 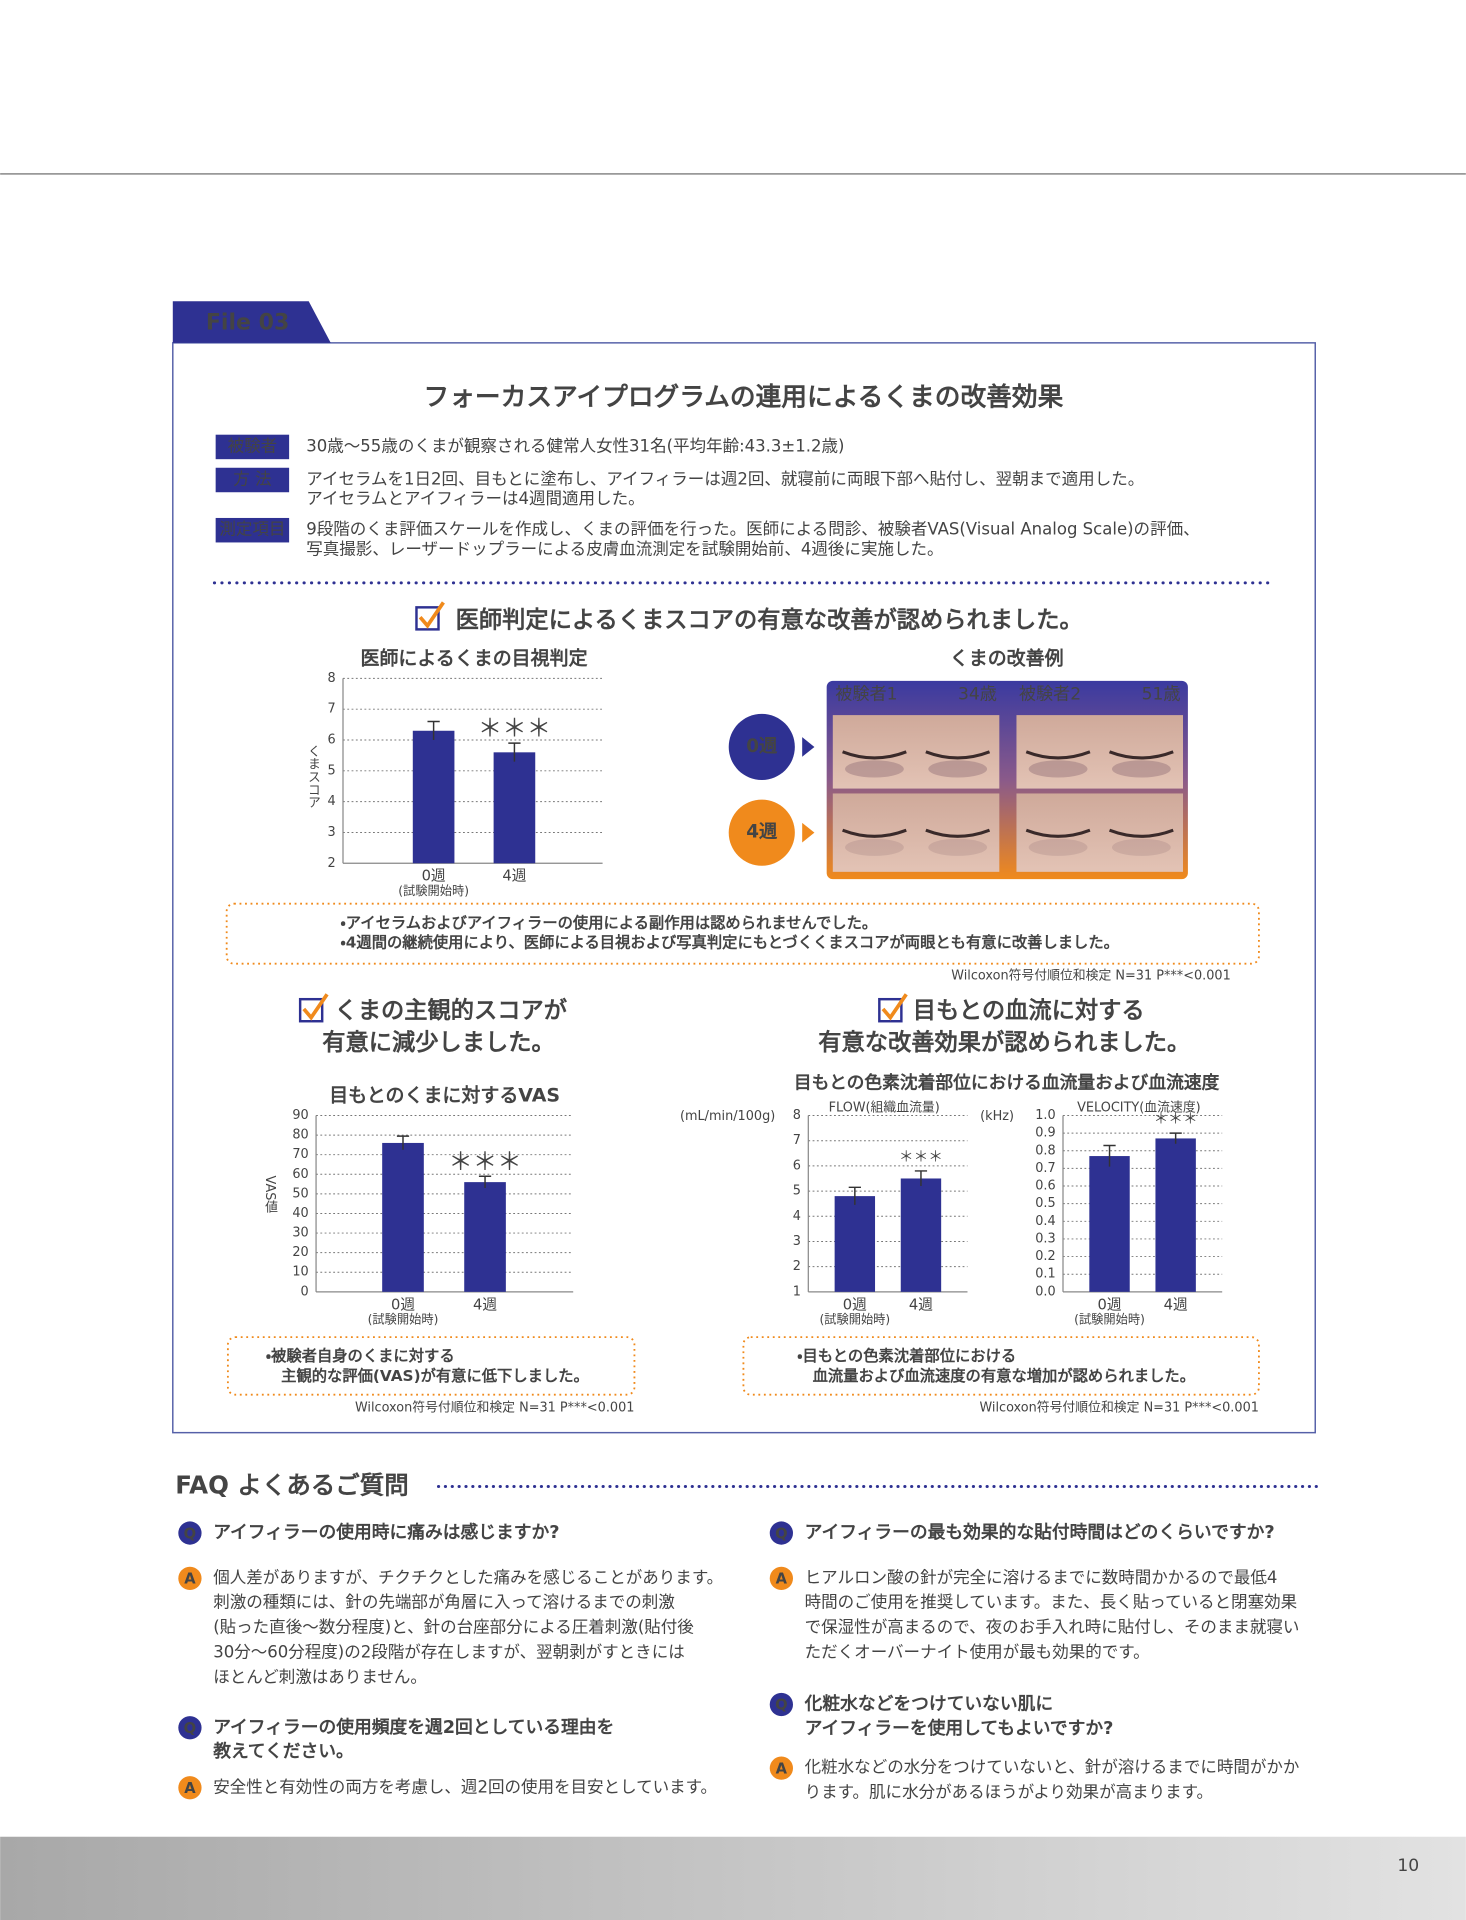 What do you see at coordinates (1045, 1186) in the screenshot?
I see `y-tick-label: 0.6` at bounding box center [1045, 1186].